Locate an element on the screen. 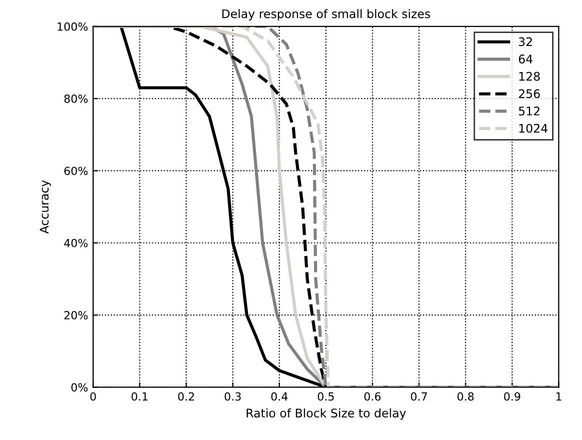  x-tick-label: 1 is located at coordinates (559, 396).